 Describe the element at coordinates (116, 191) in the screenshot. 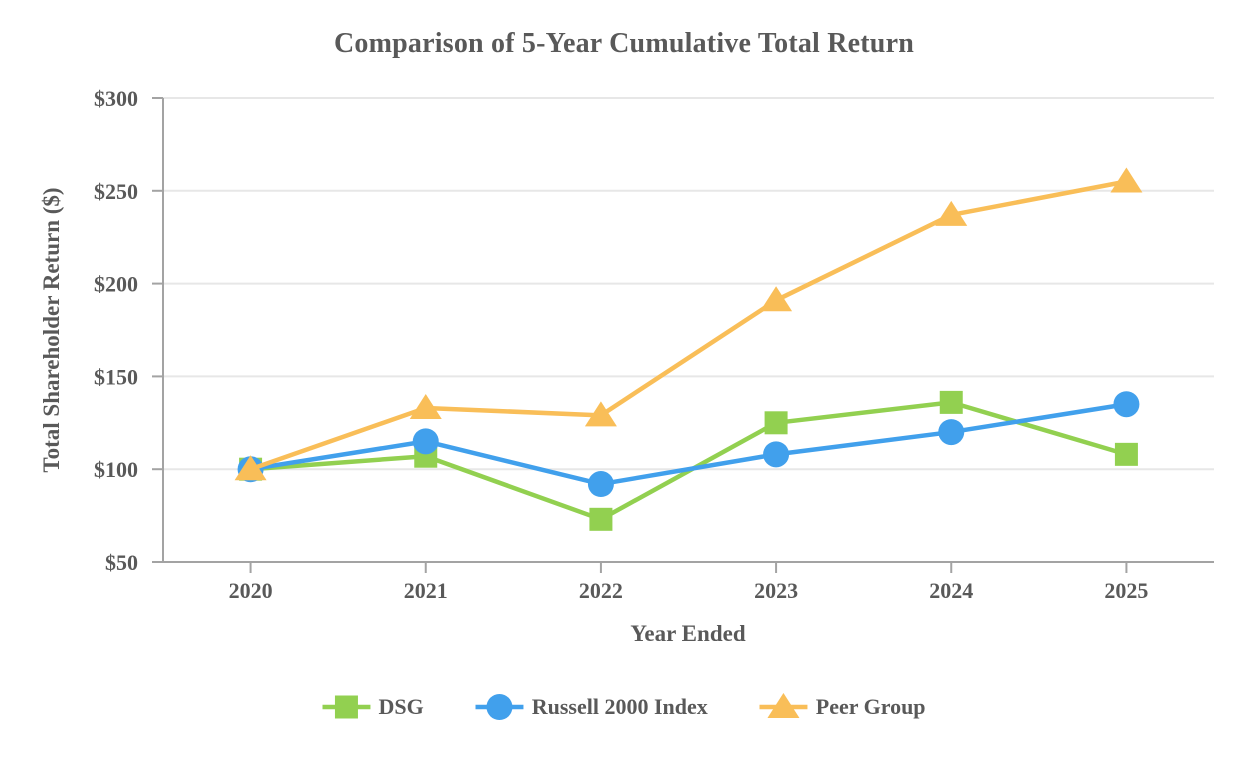

I see `y-tick-label: $250` at that location.